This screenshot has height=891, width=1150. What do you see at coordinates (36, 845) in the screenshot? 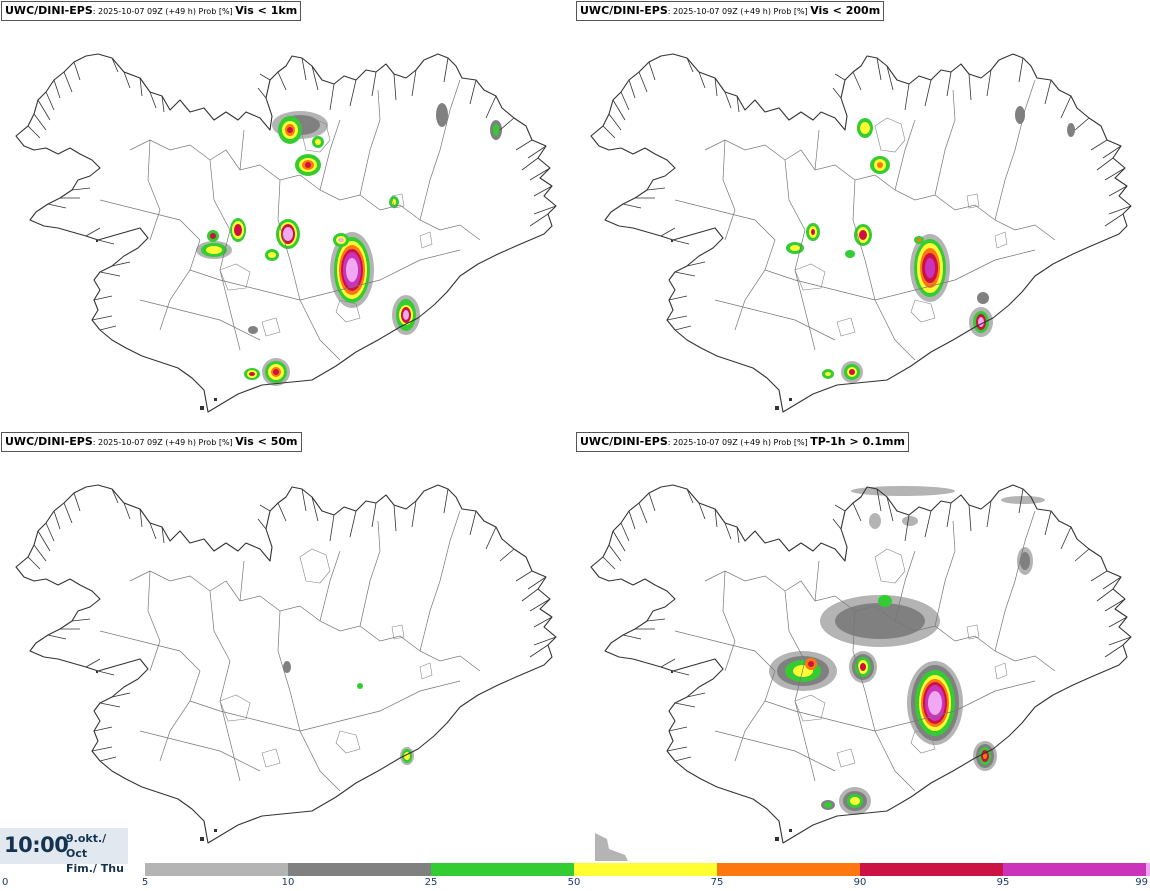
I see `valid-time: 10:00` at bounding box center [36, 845].